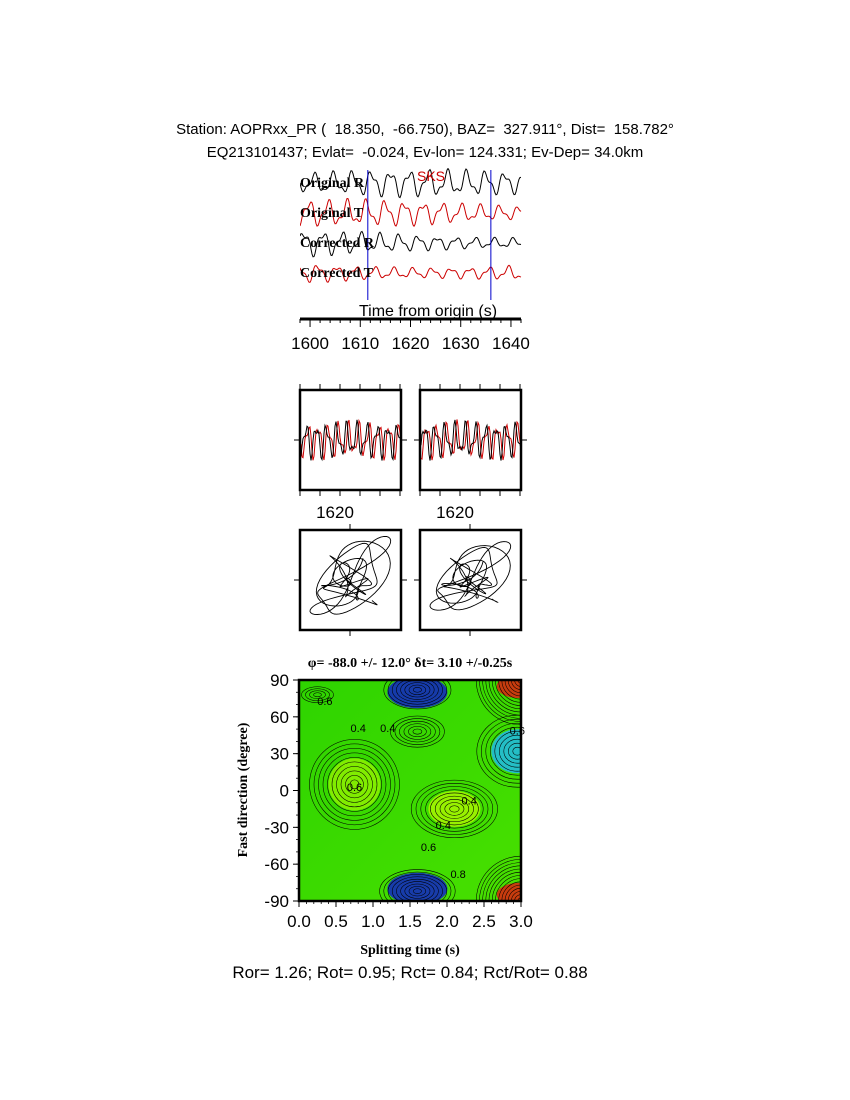 This screenshot has width=850, height=1100. What do you see at coordinates (410, 921) in the screenshot?
I see `grid-x-tick-label: 1.5` at bounding box center [410, 921].